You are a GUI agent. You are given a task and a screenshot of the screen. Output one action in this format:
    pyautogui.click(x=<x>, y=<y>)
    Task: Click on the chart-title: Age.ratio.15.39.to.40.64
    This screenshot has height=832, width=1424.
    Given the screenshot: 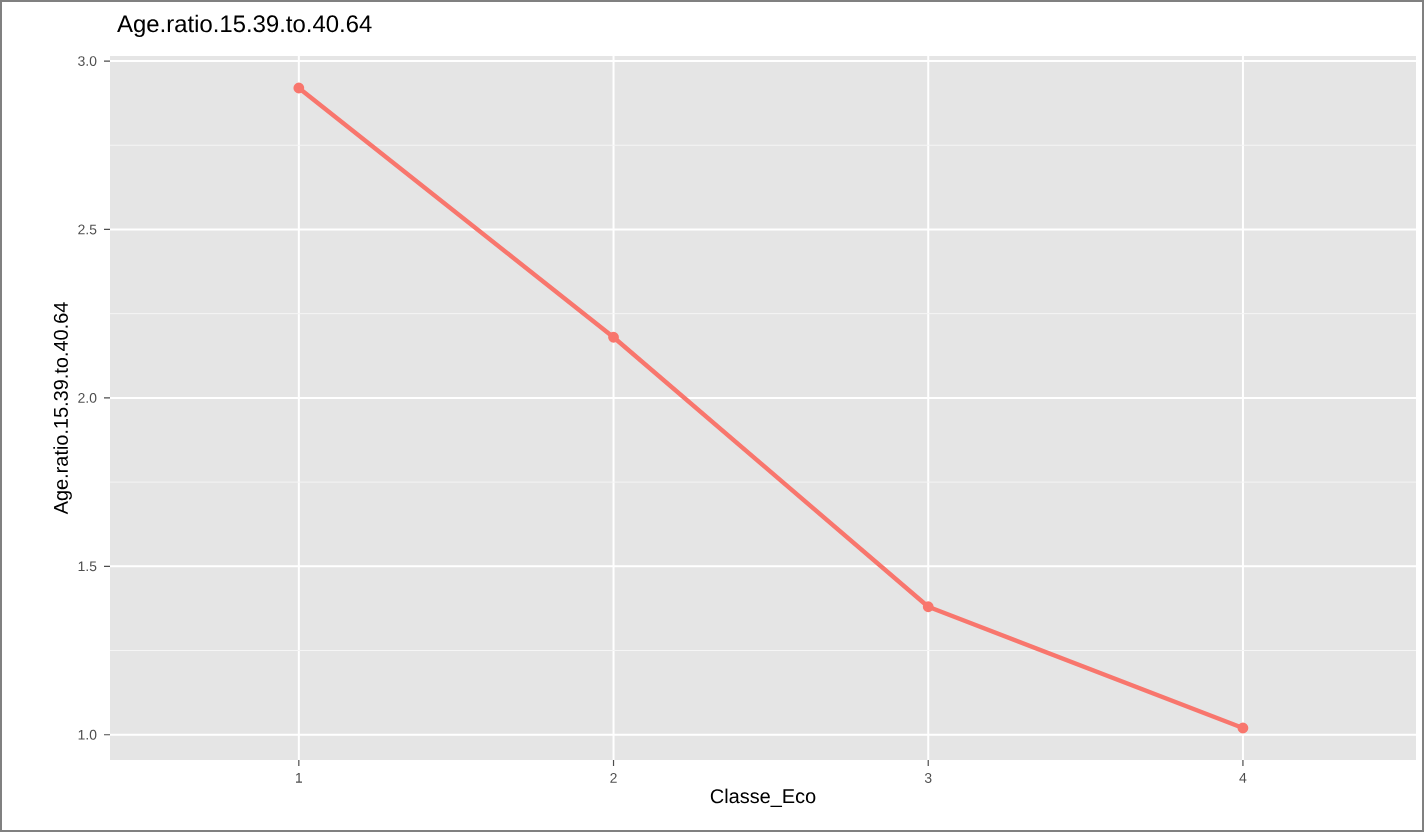 What is the action you would take?
    pyautogui.click(x=244, y=25)
    